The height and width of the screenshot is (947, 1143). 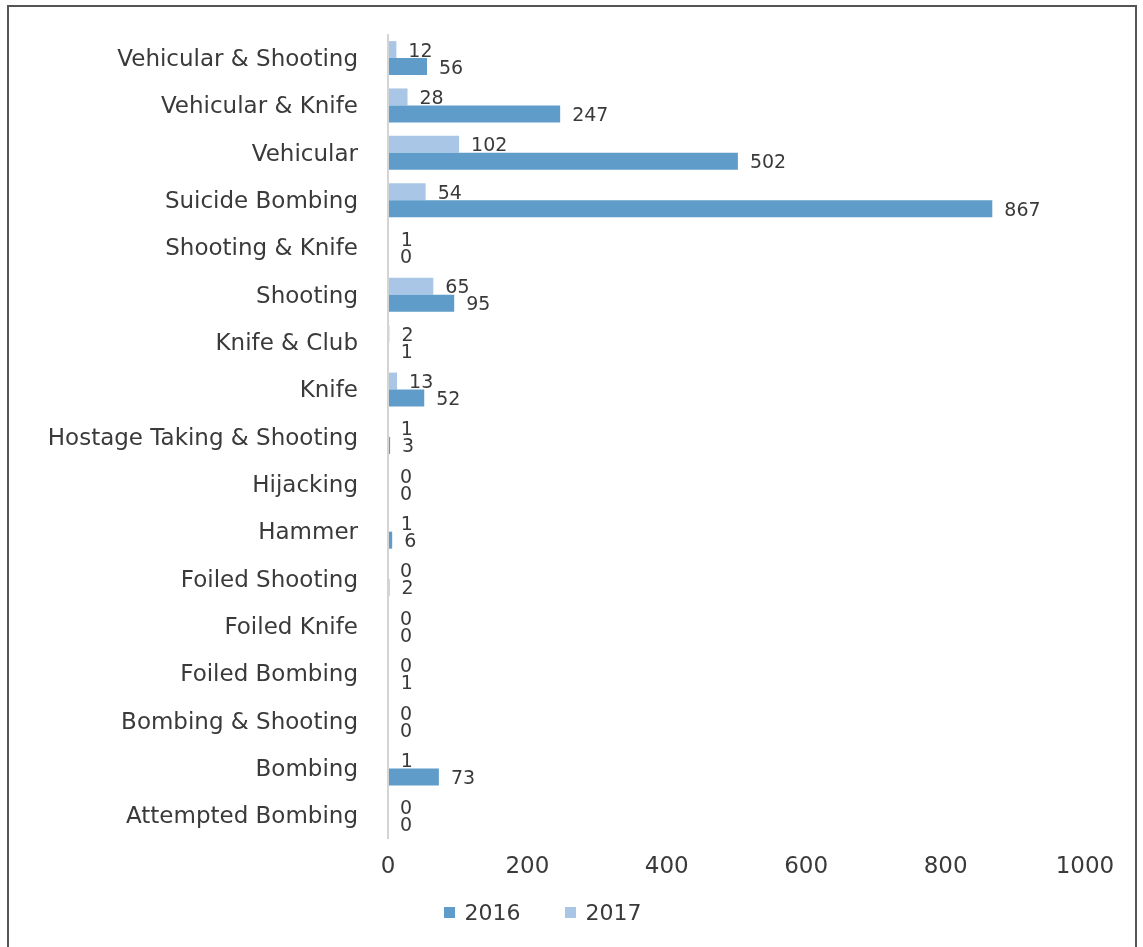 I want to click on data-label: 13, so click(x=421, y=381).